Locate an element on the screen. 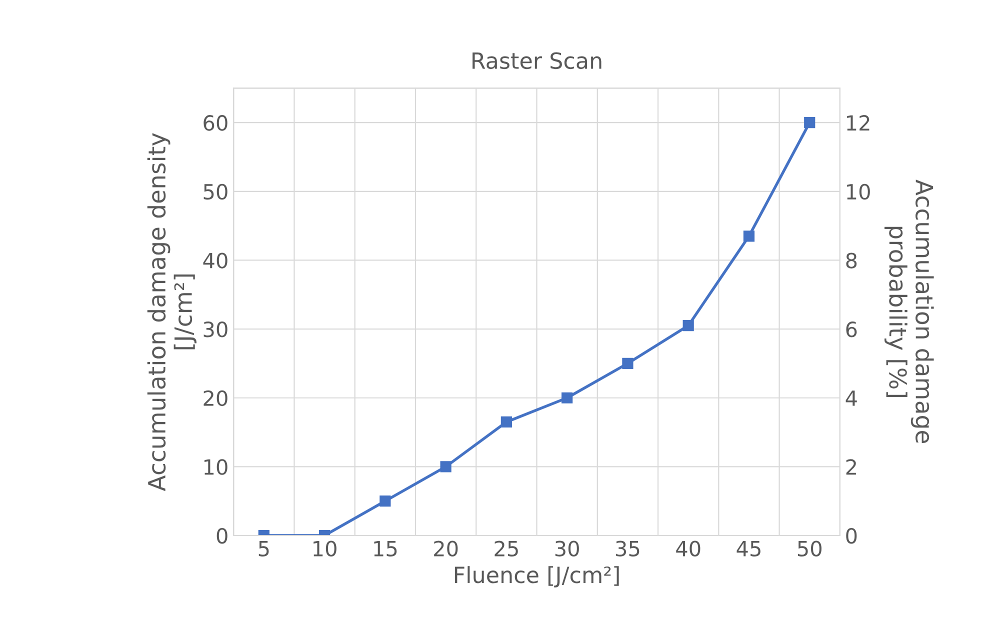 The width and height of the screenshot is (994, 630). y2-tick-label: 0 is located at coordinates (851, 536).